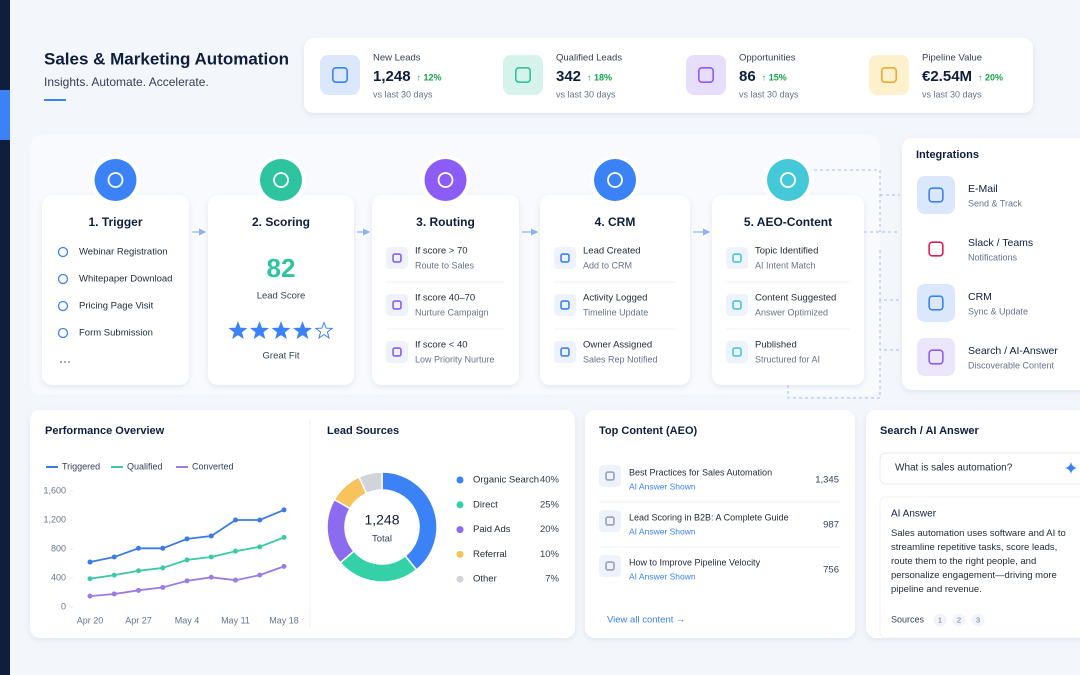 The height and width of the screenshot is (675, 1080). I want to click on sidebar, so click(5, 337).